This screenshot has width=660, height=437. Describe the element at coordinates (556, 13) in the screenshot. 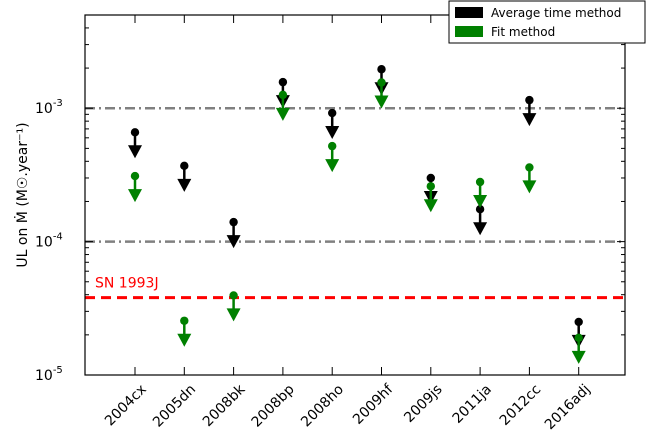

I see `legend-entry: Average time method` at that location.